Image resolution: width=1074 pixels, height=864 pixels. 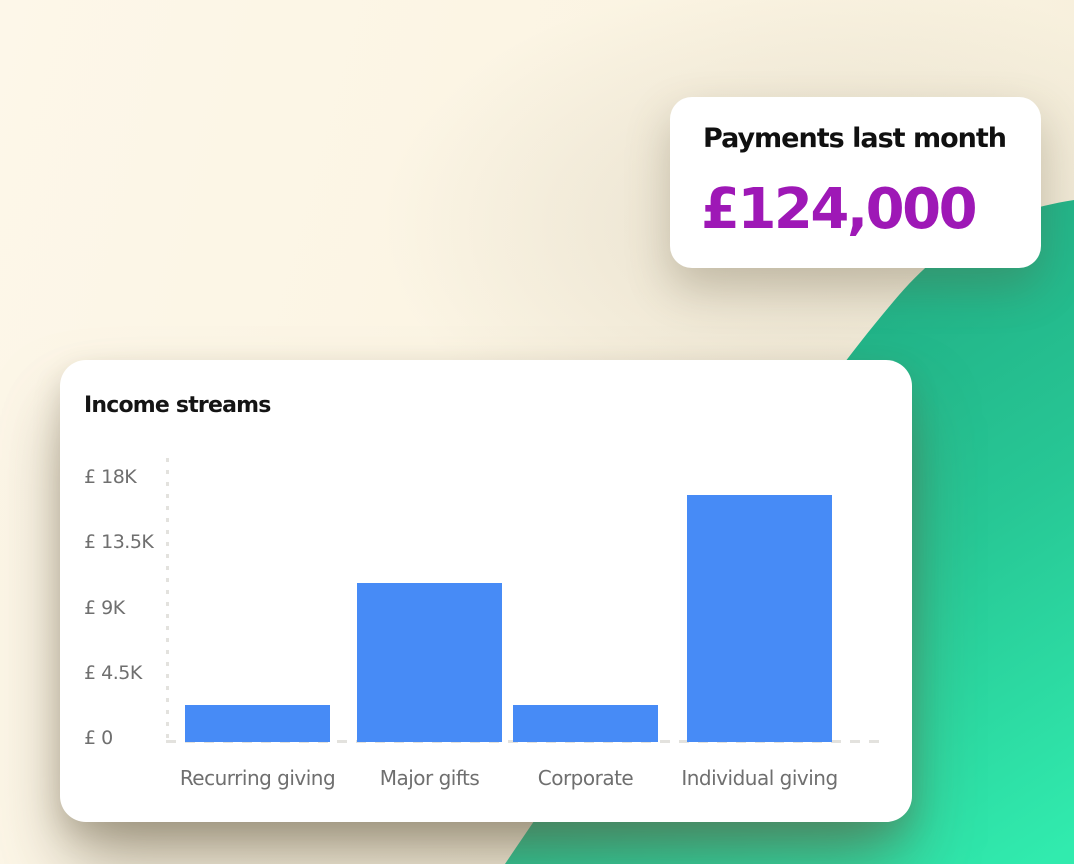 I want to click on y-axis-tick-label: £ 9K, so click(x=104, y=607).